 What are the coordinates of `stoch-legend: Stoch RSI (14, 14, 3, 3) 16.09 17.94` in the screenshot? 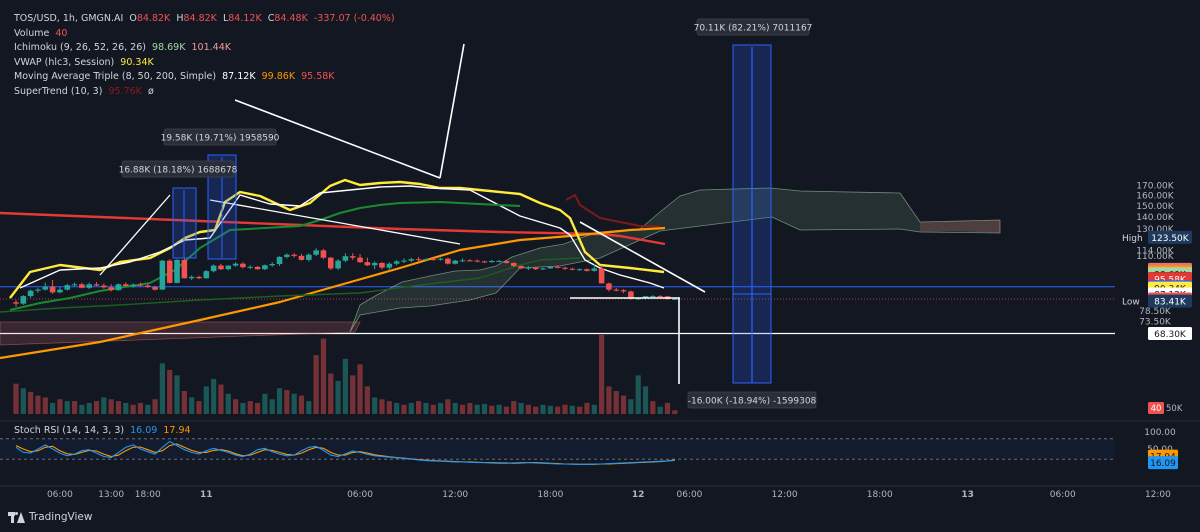 It's located at (102, 430).